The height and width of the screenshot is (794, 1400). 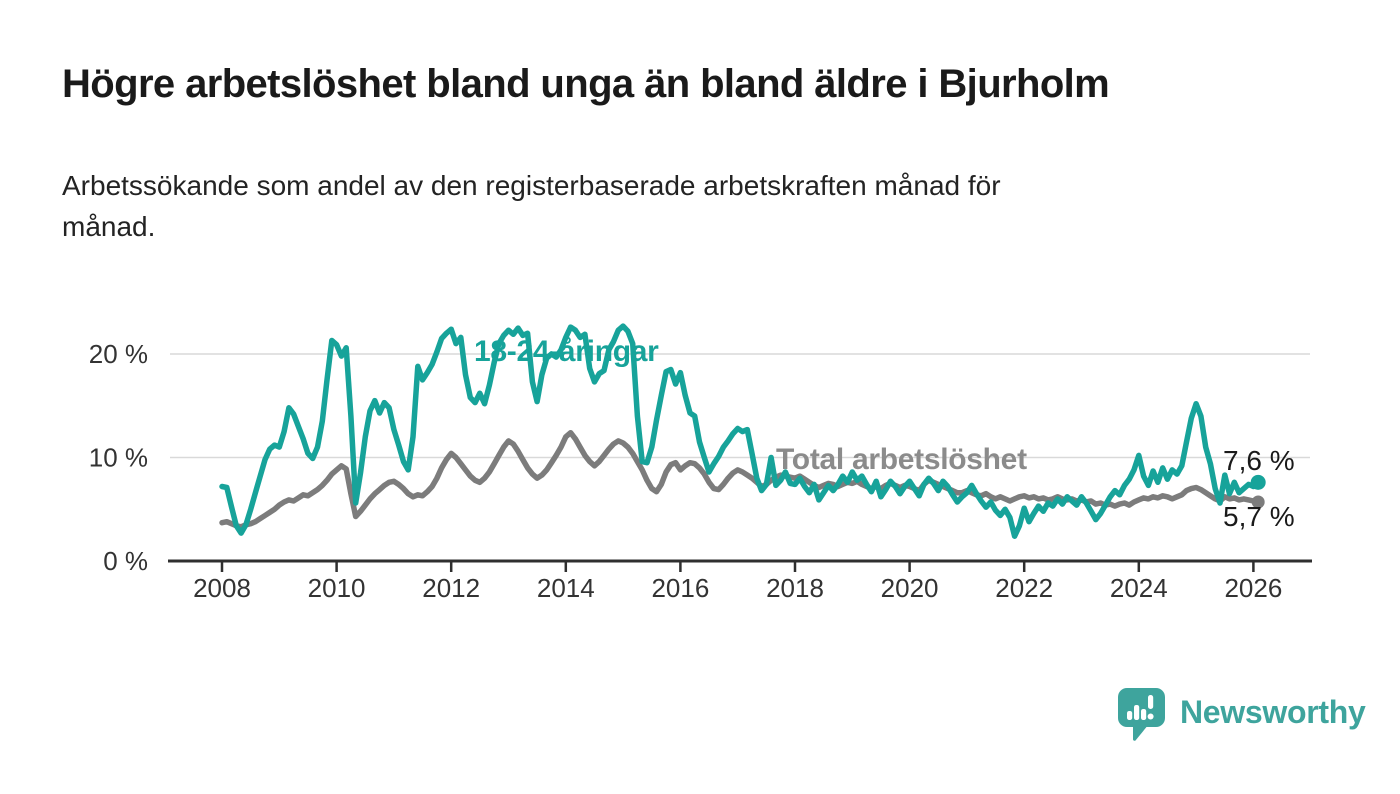 I want to click on x-axis-label-2014: 2014, so click(x=566, y=588).